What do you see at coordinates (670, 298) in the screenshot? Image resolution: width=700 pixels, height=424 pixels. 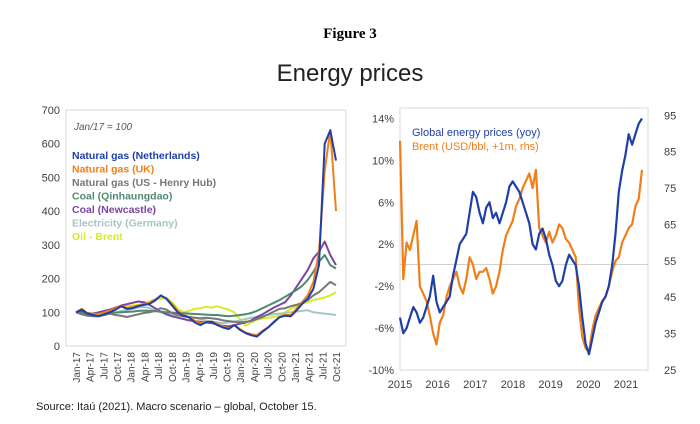 I see `right-y-right-tick-label: 45` at bounding box center [670, 298].